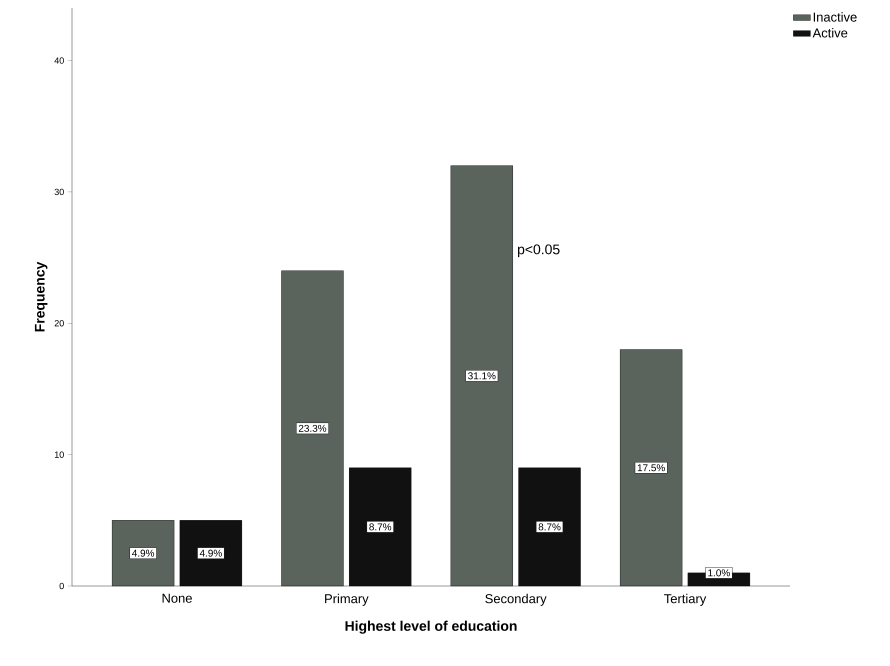 The height and width of the screenshot is (666, 890). Describe the element at coordinates (516, 600) in the screenshot. I see `x-tick-label: Secondary` at that location.